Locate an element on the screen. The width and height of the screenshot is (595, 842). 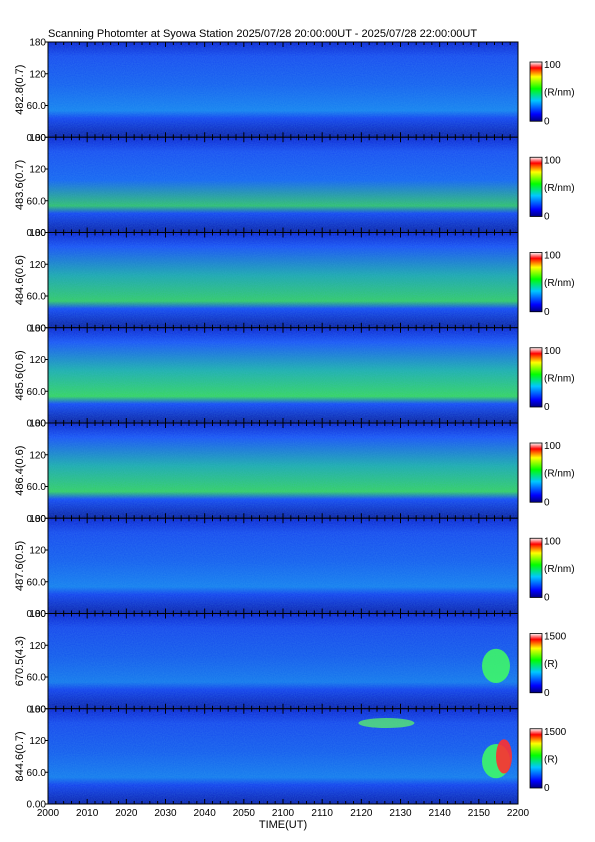
x-tick-label: 2040 is located at coordinates (205, 813).